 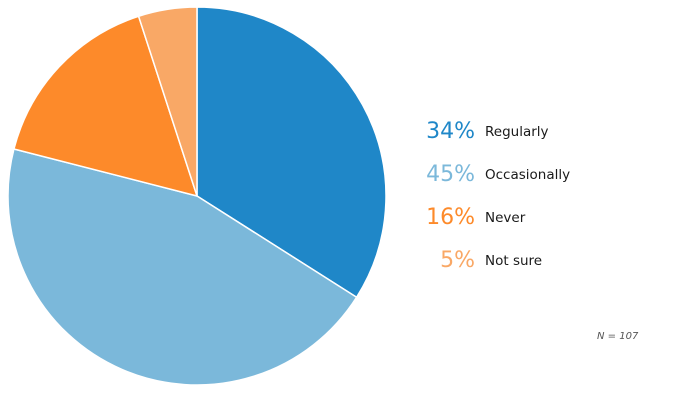 I want to click on legend-value-occasionally: 45%, so click(x=450, y=174).